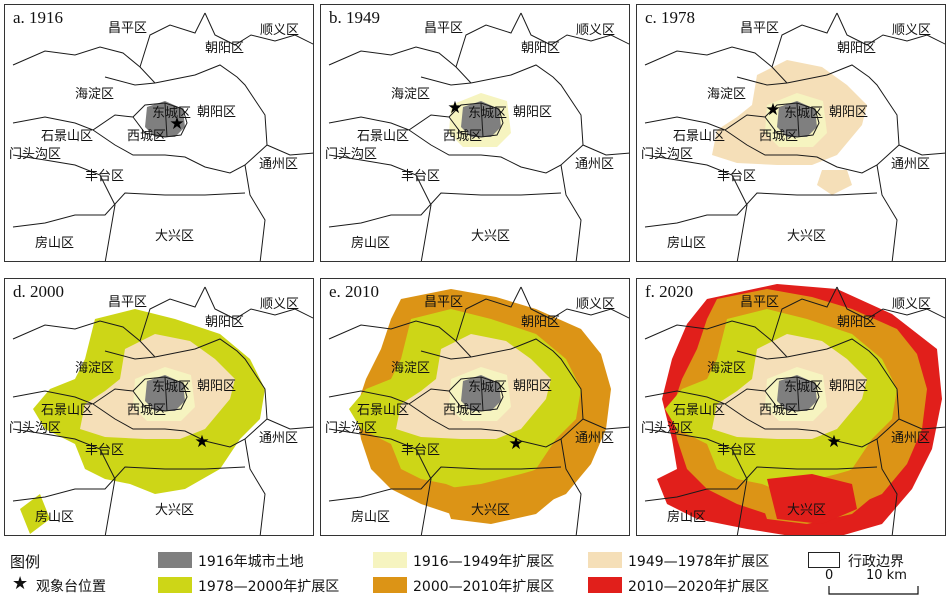 The width and height of the screenshot is (950, 601). What do you see at coordinates (71, 587) in the screenshot?
I see `legend-observatory-label: 观象台位置` at bounding box center [71, 587].